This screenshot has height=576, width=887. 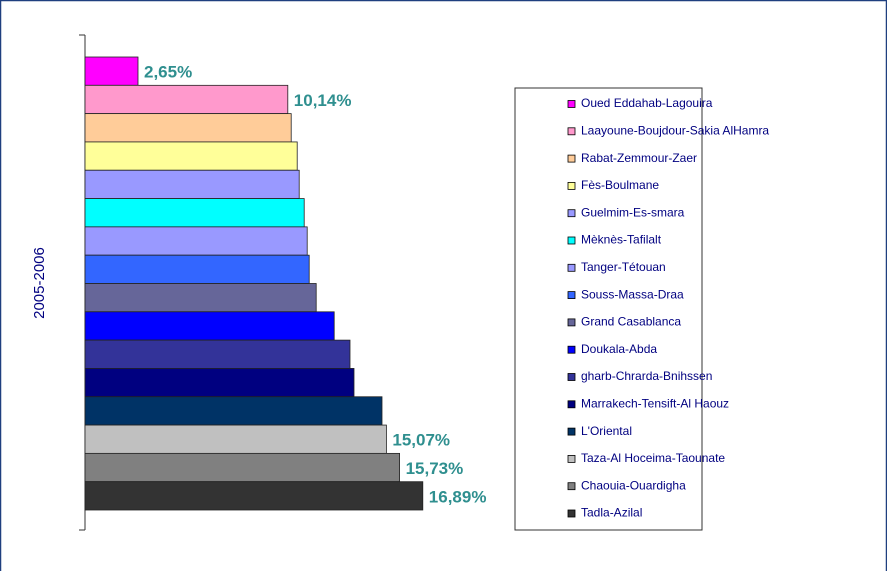 What do you see at coordinates (620, 185) in the screenshot?
I see `legend-label: Fès-Boulmane` at bounding box center [620, 185].